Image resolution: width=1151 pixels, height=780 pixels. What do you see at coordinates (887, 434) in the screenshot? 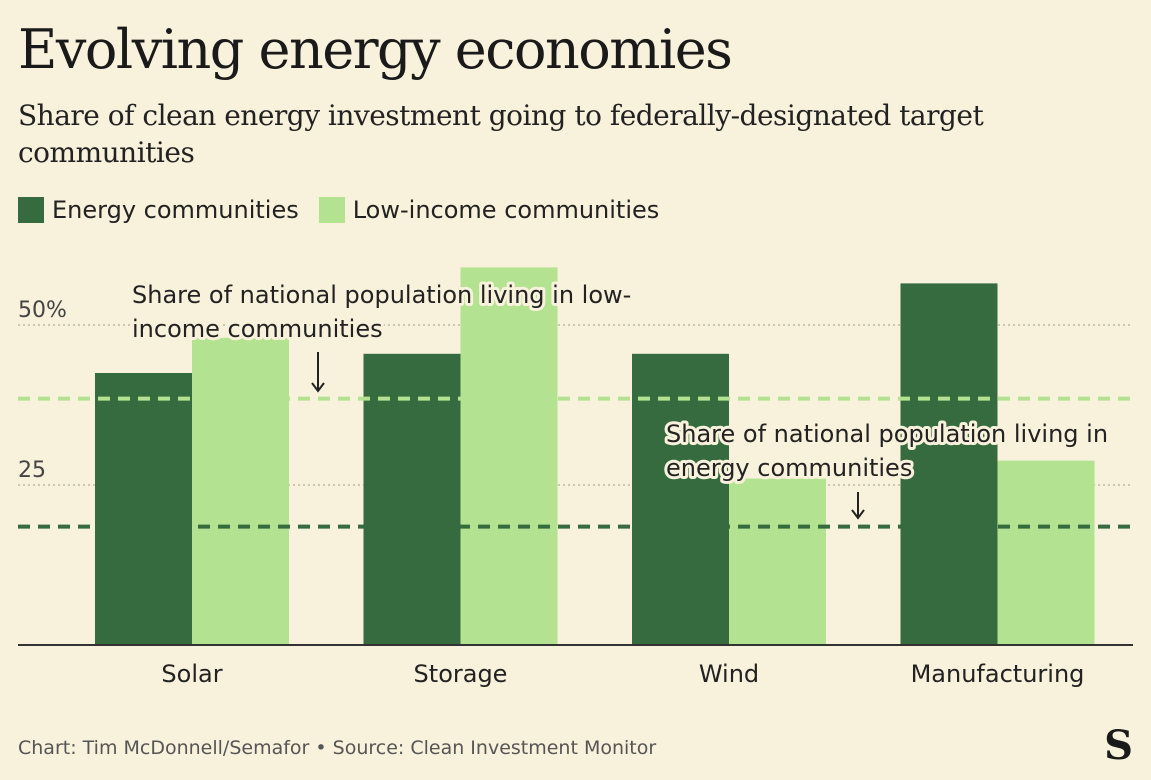
I see `annotation-share-of-national-population-living-in-energy-communities-line-1: Share of national population living in` at bounding box center [887, 434].